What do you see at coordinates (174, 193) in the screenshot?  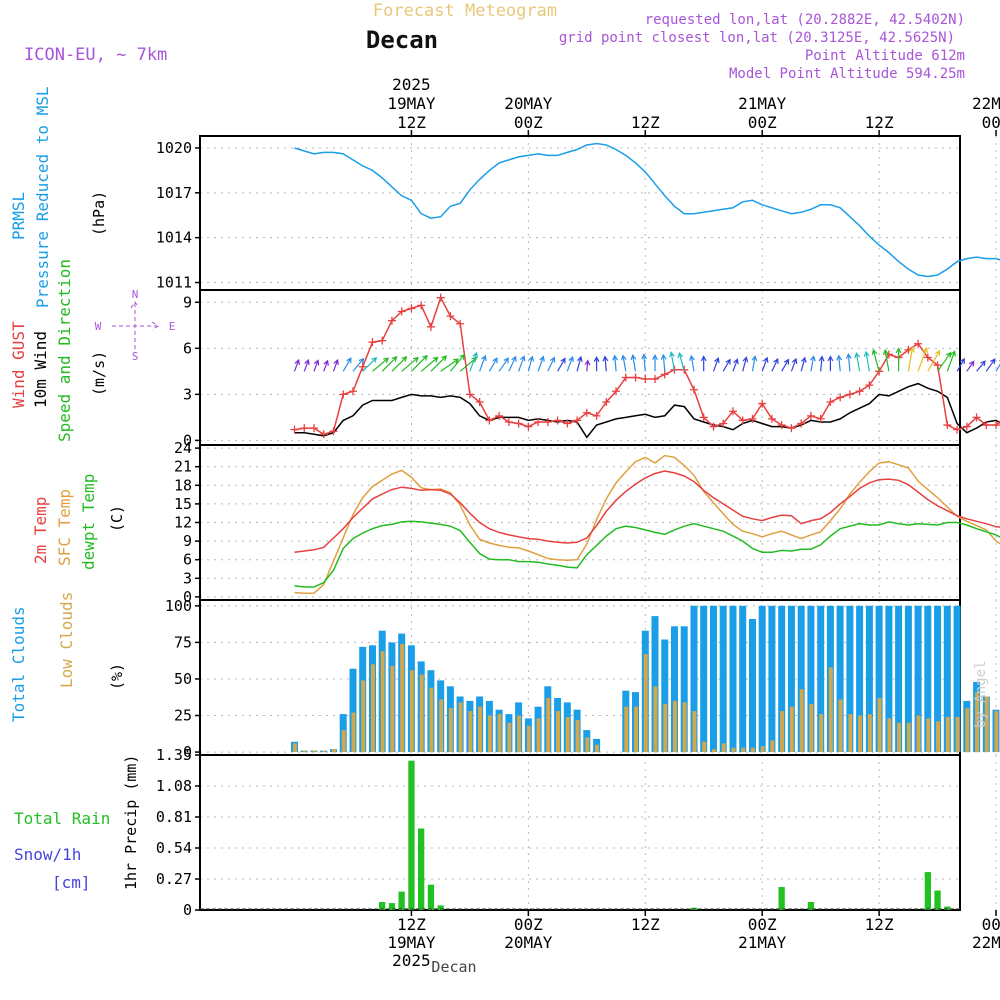 I see `ytick-label: 1017` at bounding box center [174, 193].